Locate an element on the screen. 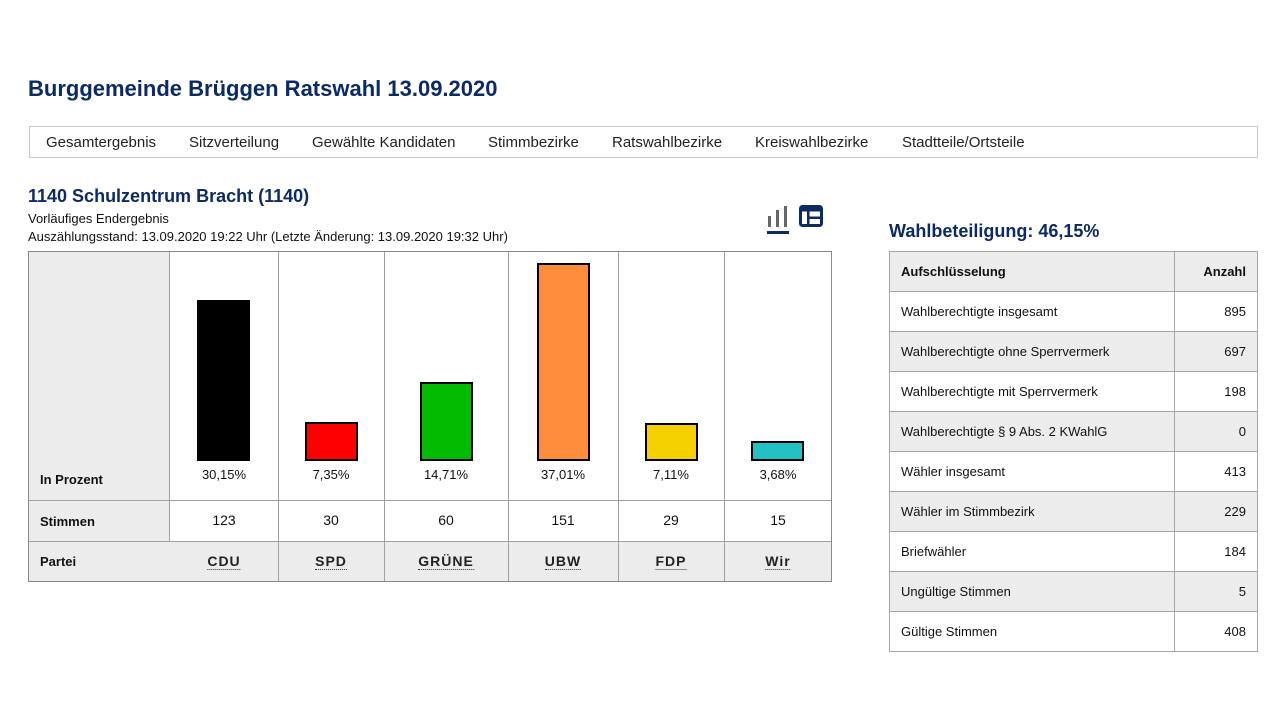  nav-kreiswahlbezirke: Kreiswahlbezirke is located at coordinates (812, 142).